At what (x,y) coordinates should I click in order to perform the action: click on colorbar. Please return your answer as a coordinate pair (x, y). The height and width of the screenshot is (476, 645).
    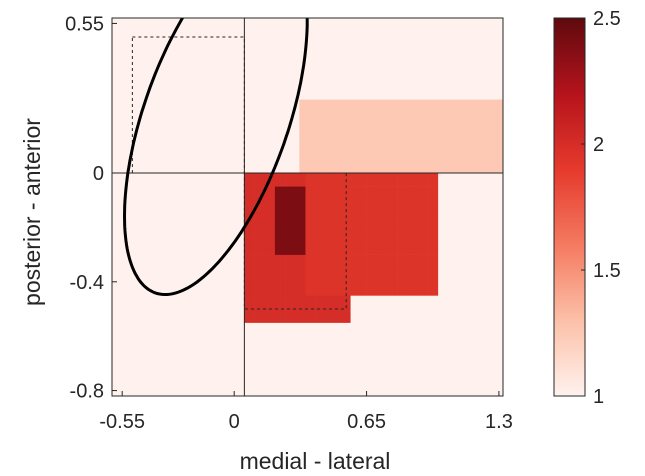
    Looking at the image, I should click on (569, 207).